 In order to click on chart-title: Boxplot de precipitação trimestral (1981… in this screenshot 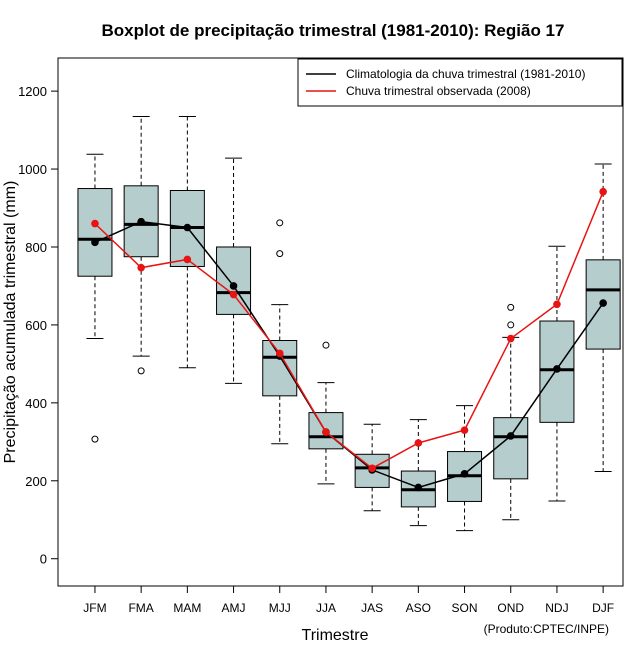, I will do `click(333, 30)`.